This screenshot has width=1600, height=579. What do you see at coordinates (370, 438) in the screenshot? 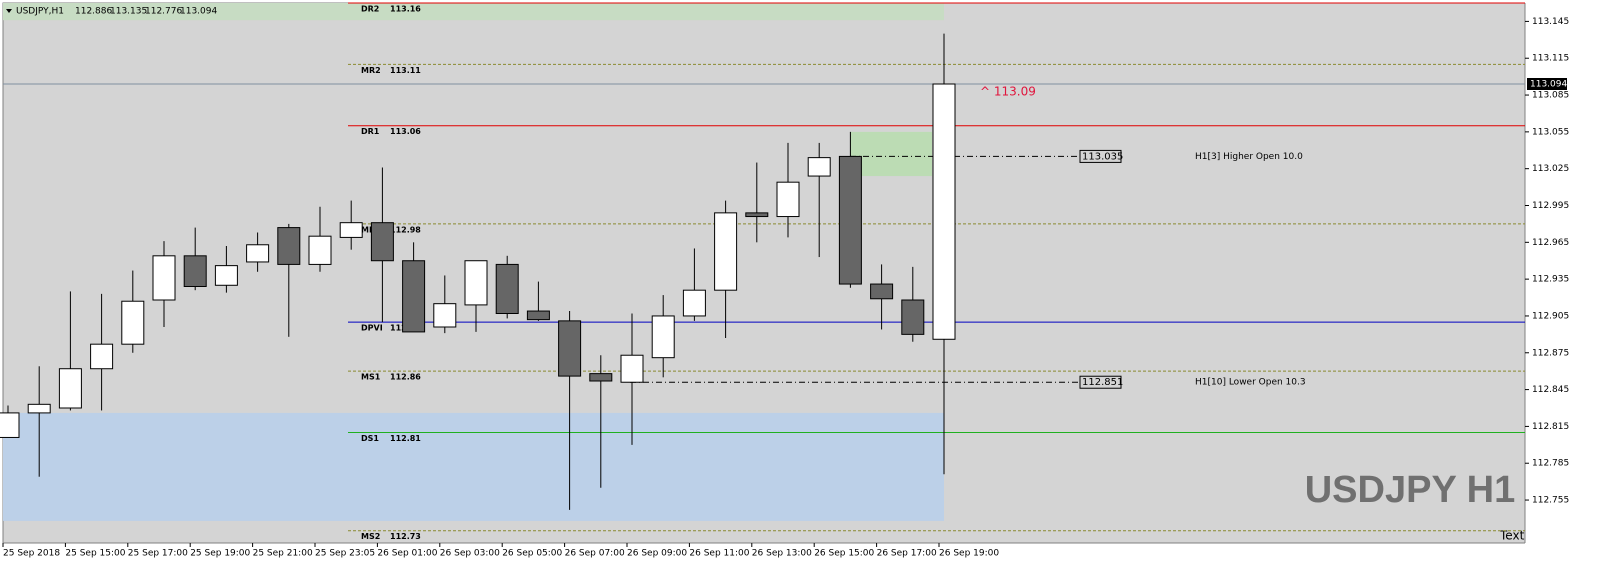
I see `pivot-name: DS1` at bounding box center [370, 438].